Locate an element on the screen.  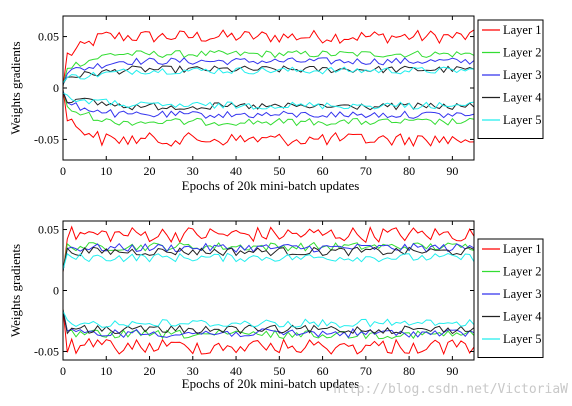
watermark-text: http://blog.csdn.net/VictoriaW is located at coordinates (450, 389).